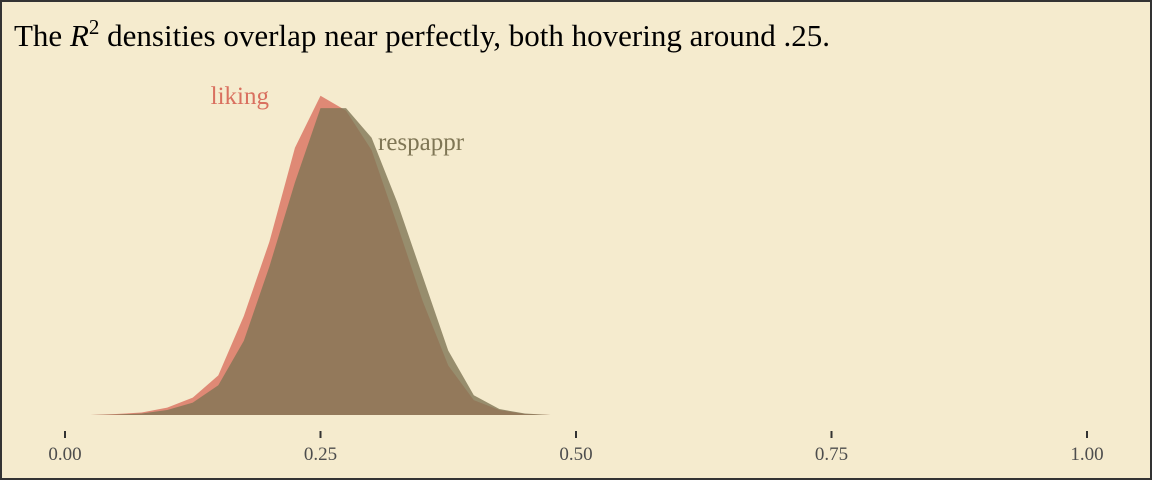  I want to click on x-tick-label: 0.00, so click(64, 454).